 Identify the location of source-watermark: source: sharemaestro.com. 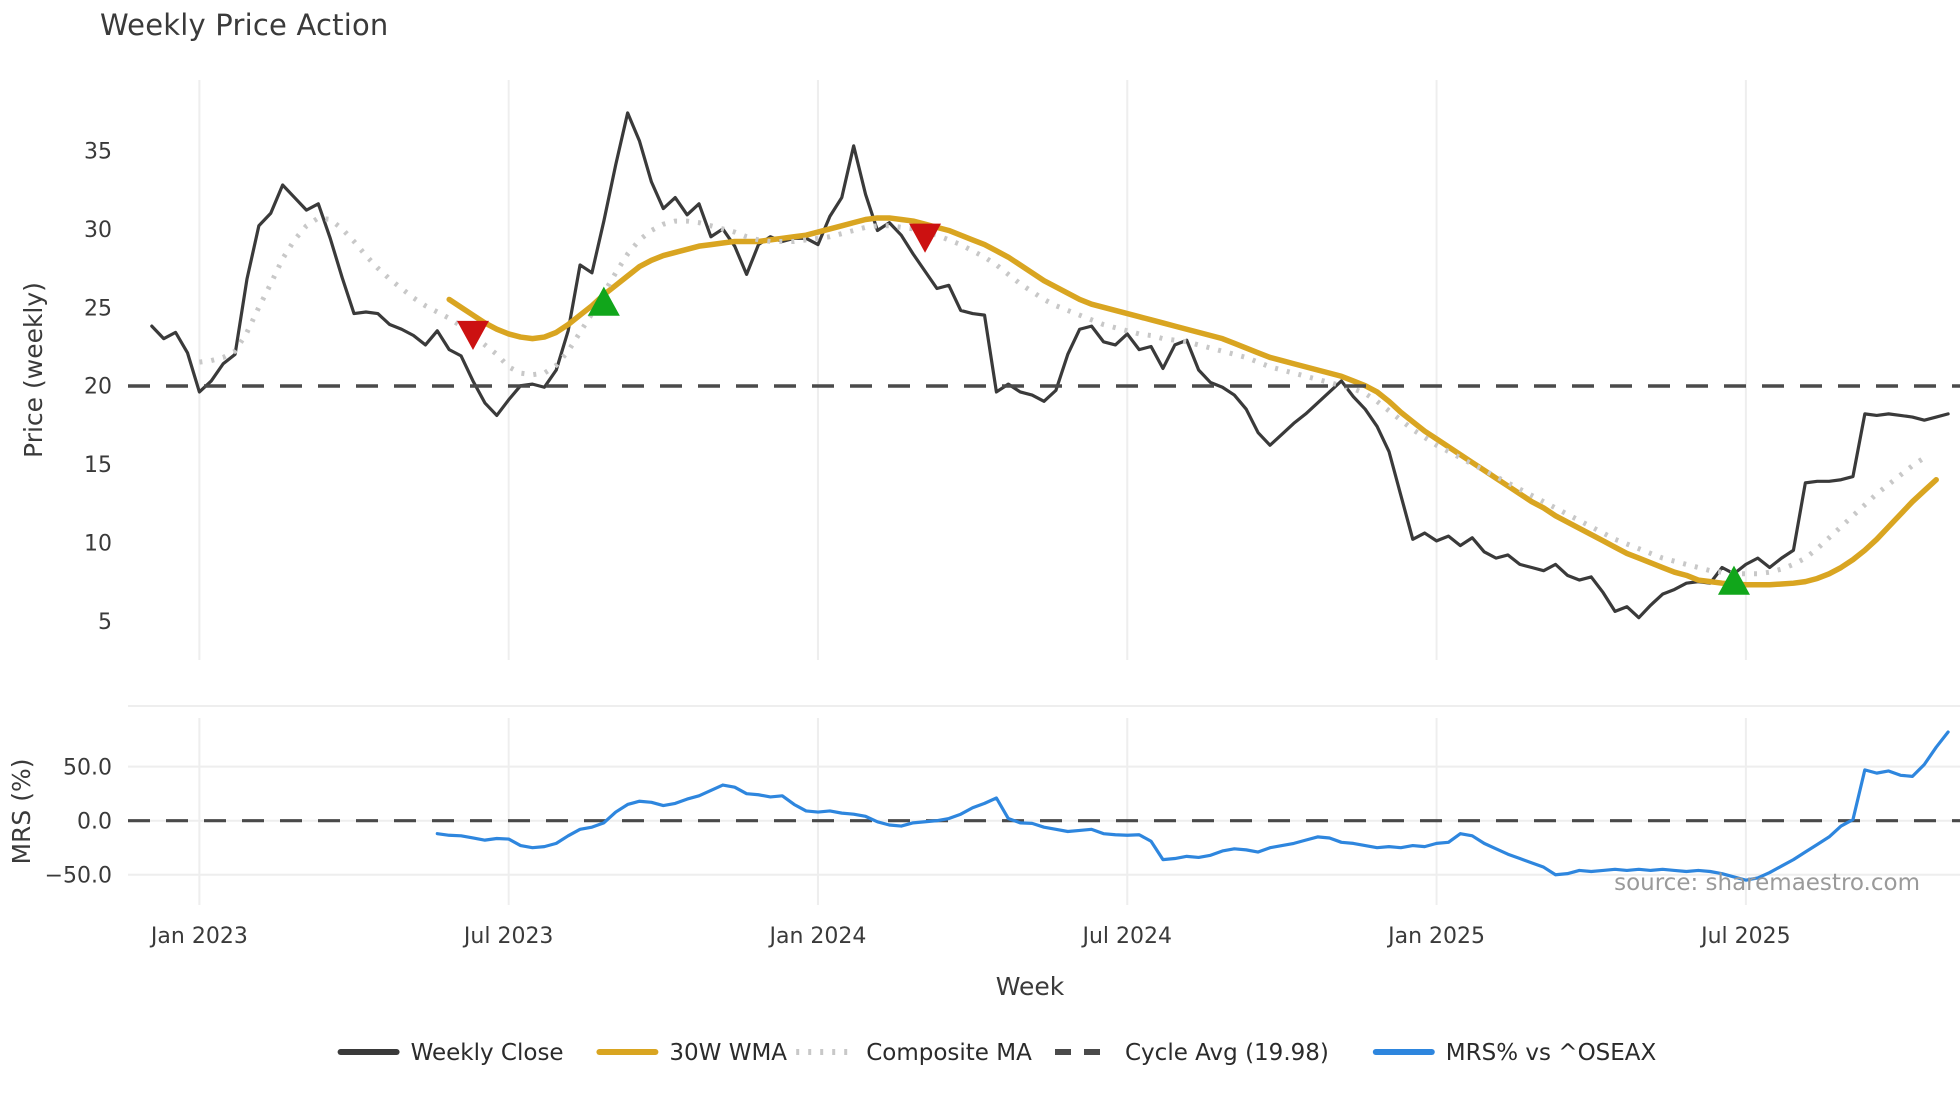
(1767, 883).